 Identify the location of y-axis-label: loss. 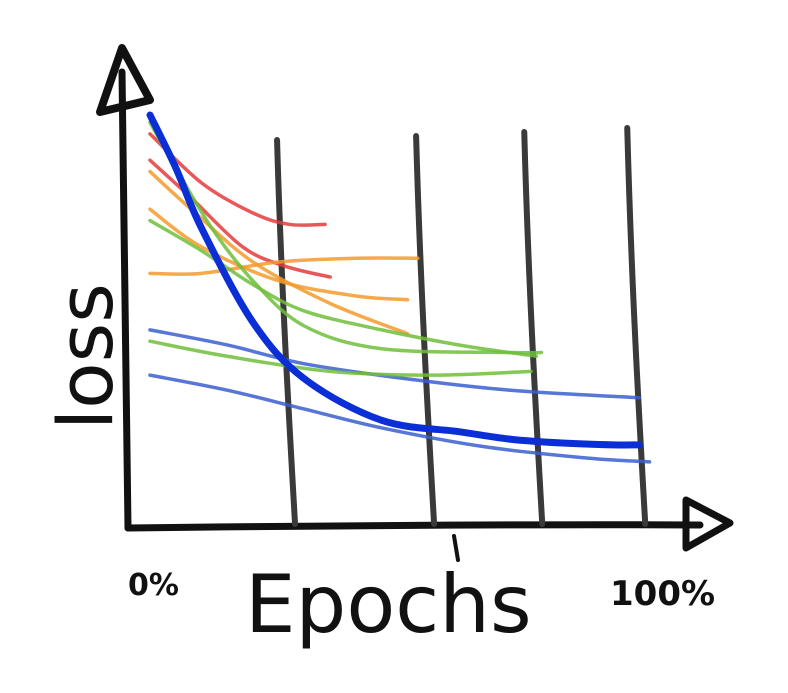
(85, 356).